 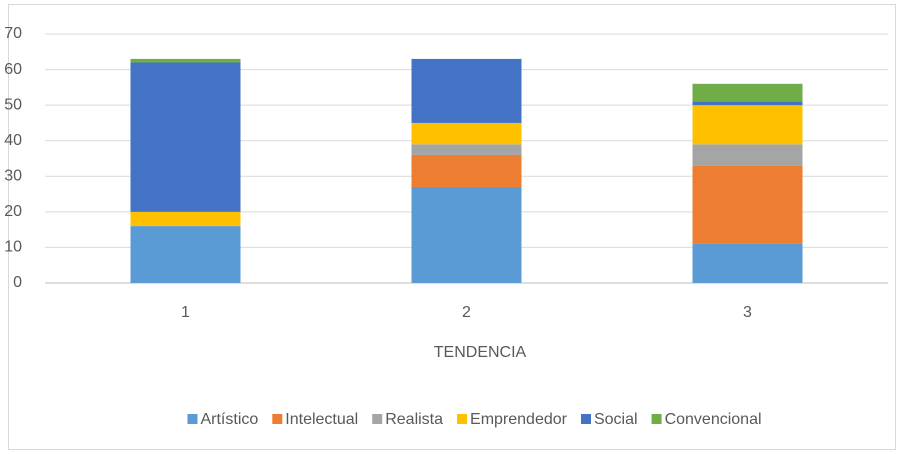 I want to click on y-tick-label: 40, so click(x=13, y=140).